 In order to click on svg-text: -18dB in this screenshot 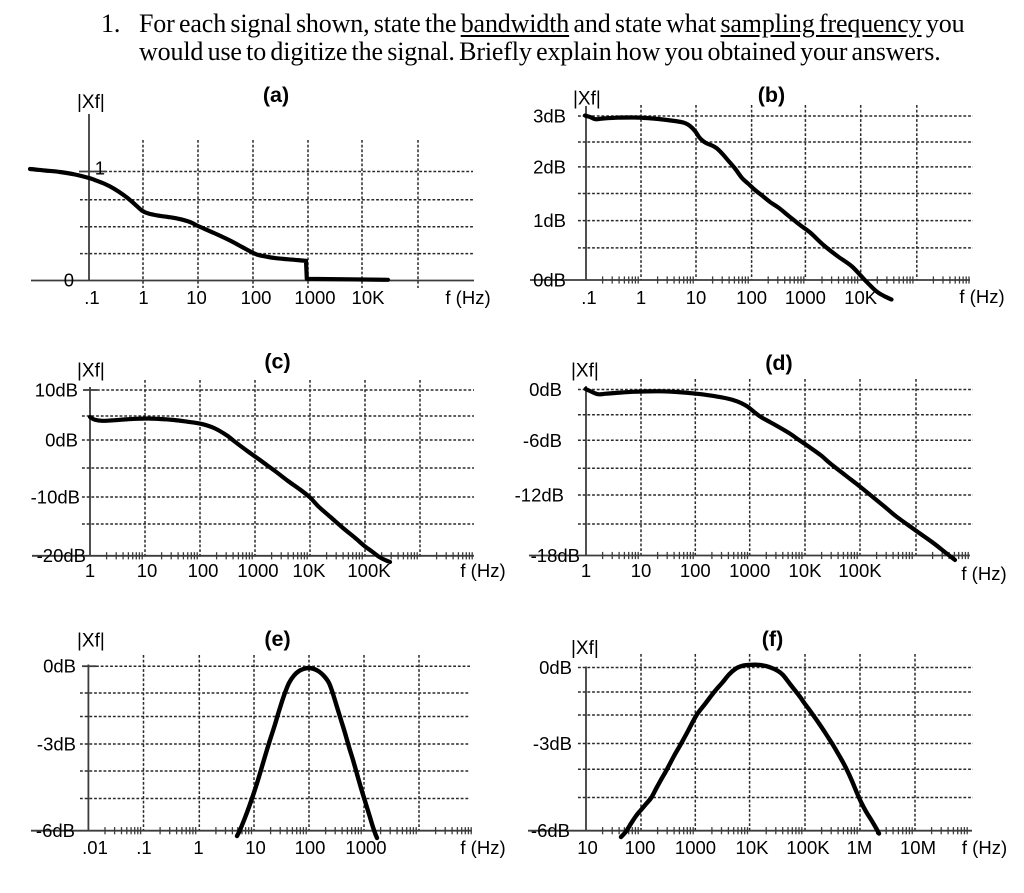, I will do `click(555, 555)`.